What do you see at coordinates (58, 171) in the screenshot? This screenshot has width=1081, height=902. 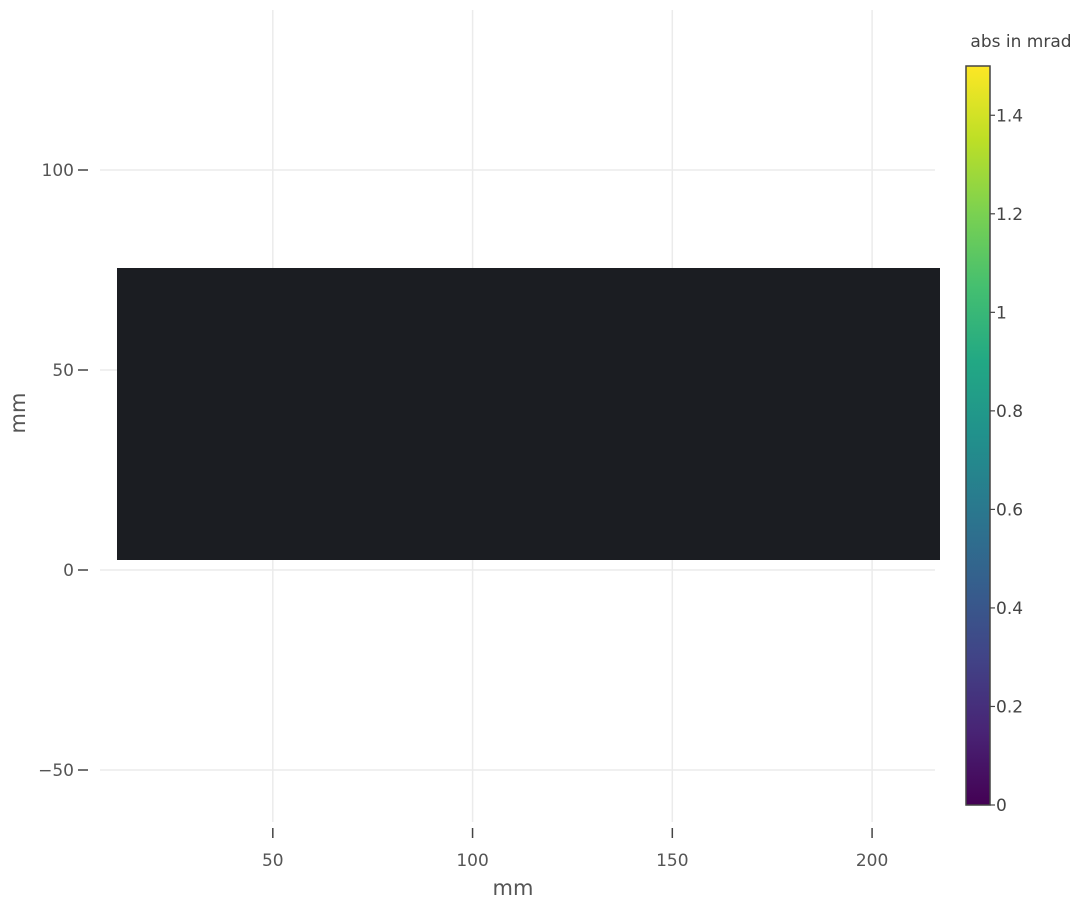 I see `y-tick-label: 100` at bounding box center [58, 171].